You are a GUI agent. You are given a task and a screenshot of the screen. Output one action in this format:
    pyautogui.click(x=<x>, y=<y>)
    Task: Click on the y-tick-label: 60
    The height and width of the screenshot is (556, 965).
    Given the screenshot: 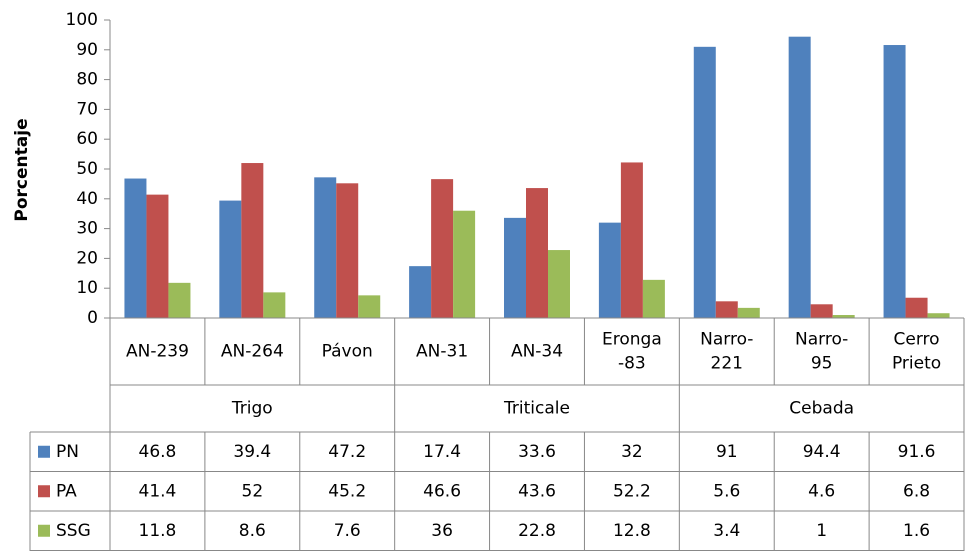 What is the action you would take?
    pyautogui.click(x=87, y=139)
    